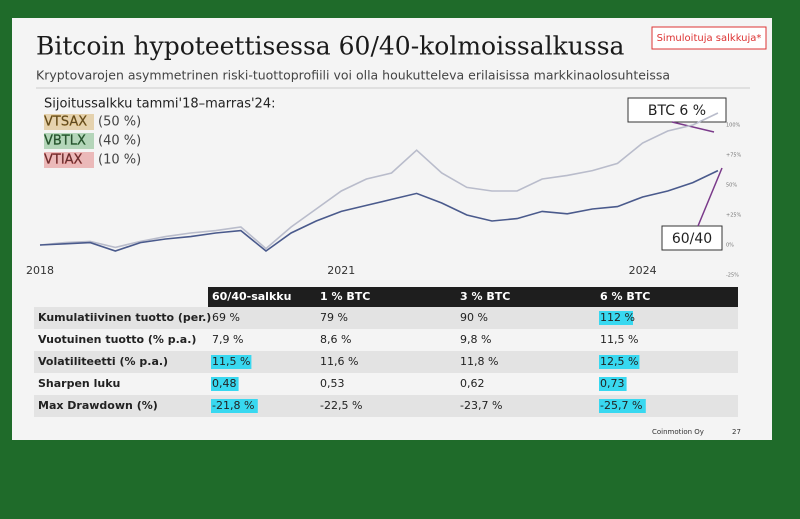 This screenshot has height=519, width=800. Describe the element at coordinates (335, 339) in the screenshot. I see `table-cell: 8,6 %` at that location.